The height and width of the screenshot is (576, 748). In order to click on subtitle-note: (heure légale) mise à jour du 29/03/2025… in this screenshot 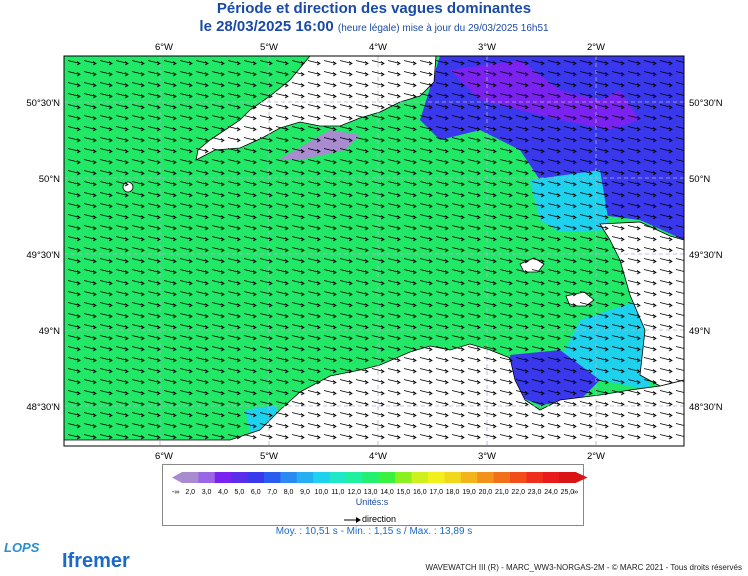, I will do `click(443, 28)`.